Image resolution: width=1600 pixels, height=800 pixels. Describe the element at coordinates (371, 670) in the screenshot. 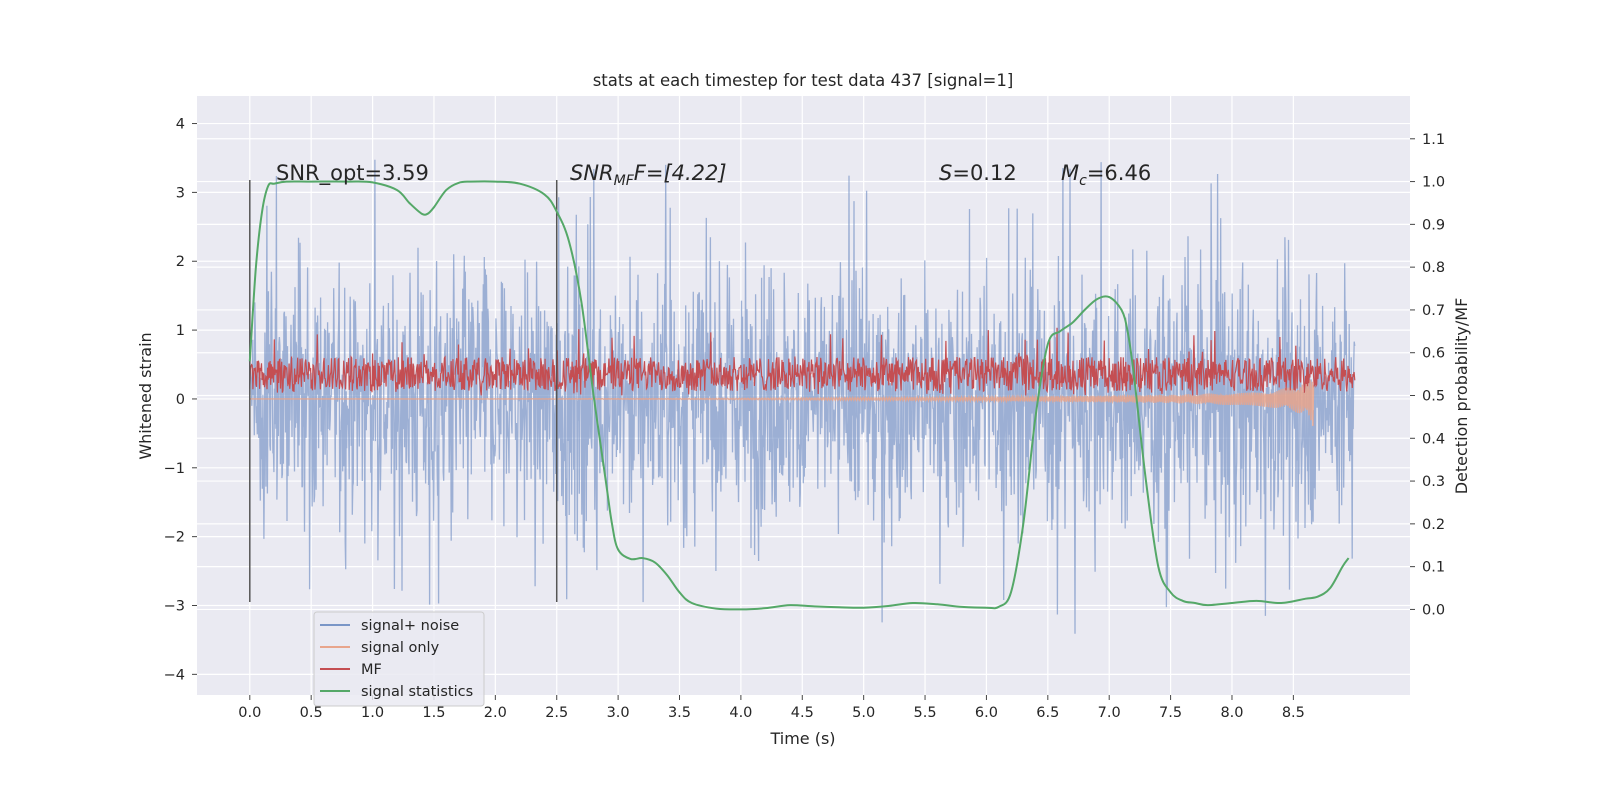

I see `legend-label-mf: MF` at that location.